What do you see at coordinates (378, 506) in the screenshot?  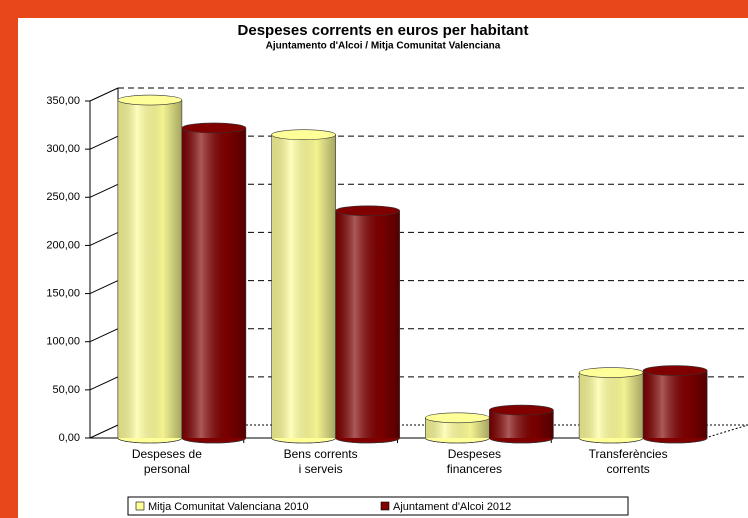 I see `legend-box` at bounding box center [378, 506].